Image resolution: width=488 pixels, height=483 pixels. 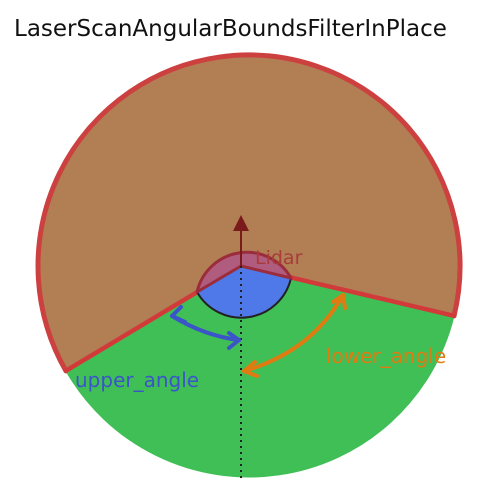 What do you see at coordinates (244, 272) in the screenshot?
I see `lidar-body` at bounding box center [244, 272].